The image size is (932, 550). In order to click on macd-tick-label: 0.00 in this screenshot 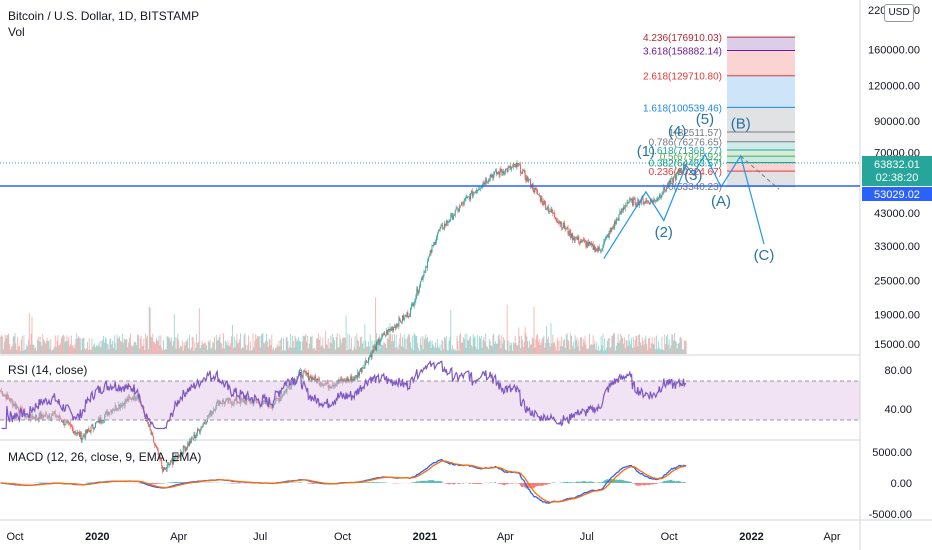, I will do `click(901, 484)`.